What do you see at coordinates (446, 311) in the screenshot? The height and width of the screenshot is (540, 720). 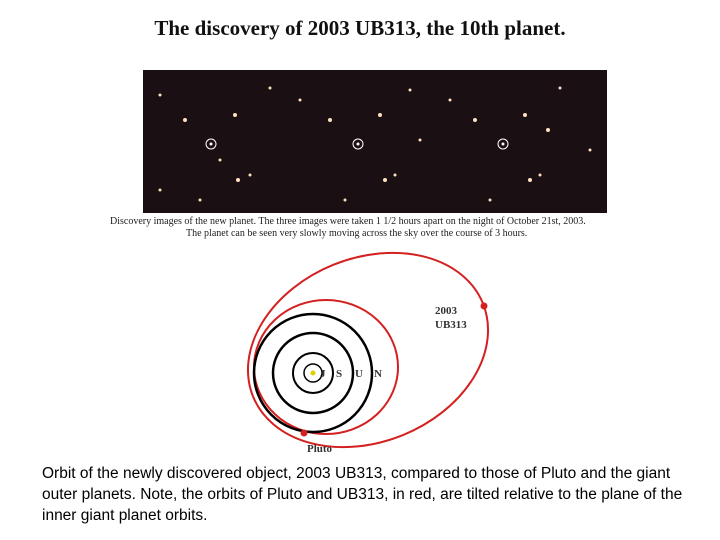 I see `object-label: 2003` at bounding box center [446, 311].